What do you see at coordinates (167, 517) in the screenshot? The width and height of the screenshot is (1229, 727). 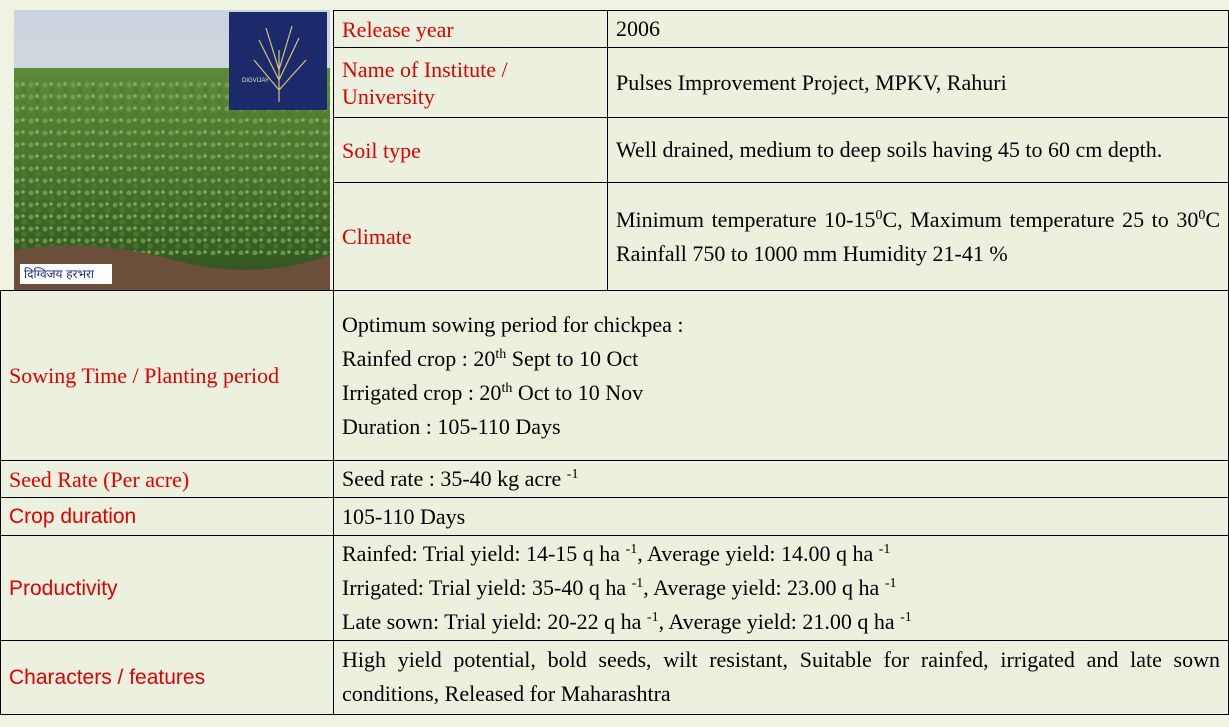 I see `row-label: Crop duration` at bounding box center [167, 517].